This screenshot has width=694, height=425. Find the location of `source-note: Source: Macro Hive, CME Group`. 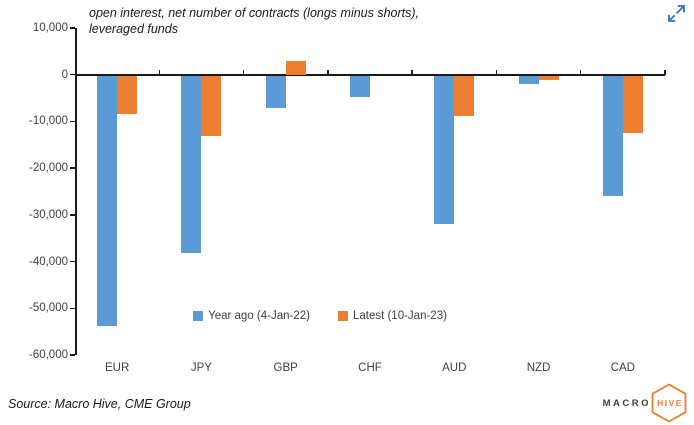

source-note: Source: Macro Hive, CME Group is located at coordinates (99, 404).